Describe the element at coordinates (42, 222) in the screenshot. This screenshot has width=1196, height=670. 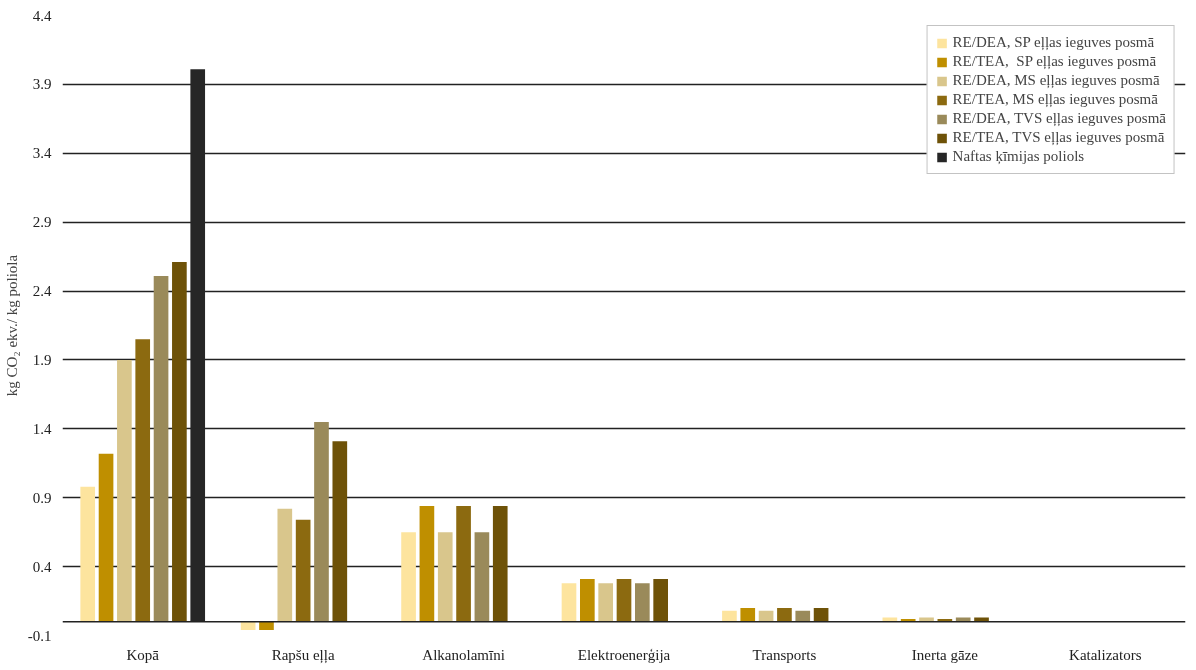
I see `y-tick-label: 2.9` at that location.